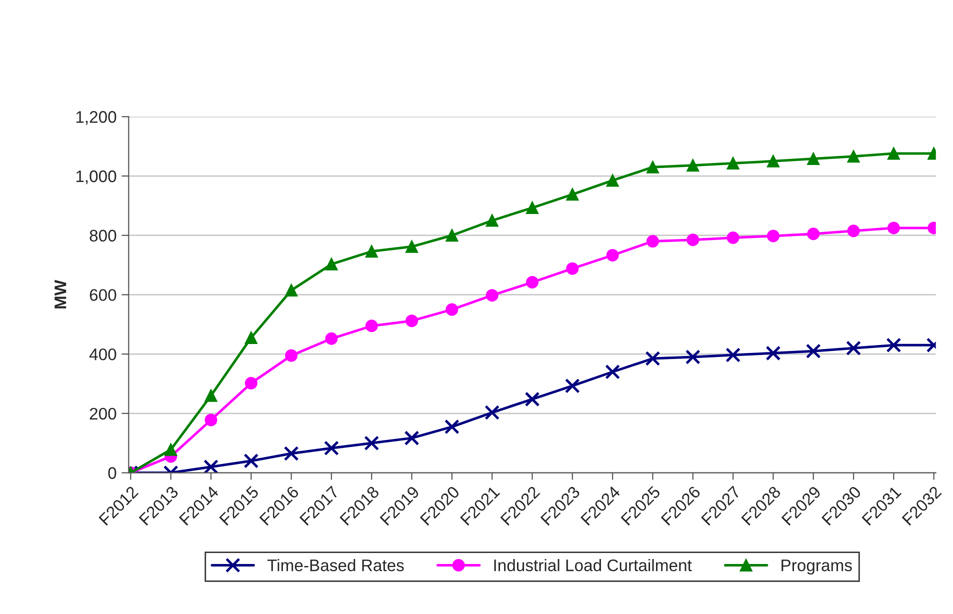  What do you see at coordinates (102, 354) in the screenshot?
I see `y-tick-label: 400` at bounding box center [102, 354].